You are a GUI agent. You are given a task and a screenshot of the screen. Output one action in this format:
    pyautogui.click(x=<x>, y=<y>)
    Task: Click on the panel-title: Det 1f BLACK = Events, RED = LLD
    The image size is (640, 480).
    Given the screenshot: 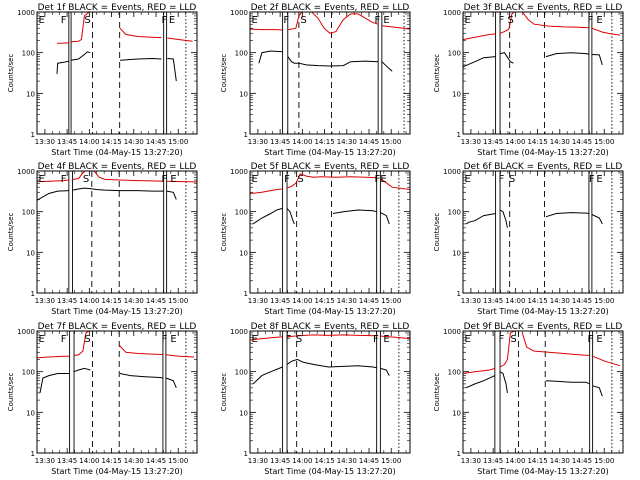 What is the action you would take?
    pyautogui.click(x=117, y=8)
    